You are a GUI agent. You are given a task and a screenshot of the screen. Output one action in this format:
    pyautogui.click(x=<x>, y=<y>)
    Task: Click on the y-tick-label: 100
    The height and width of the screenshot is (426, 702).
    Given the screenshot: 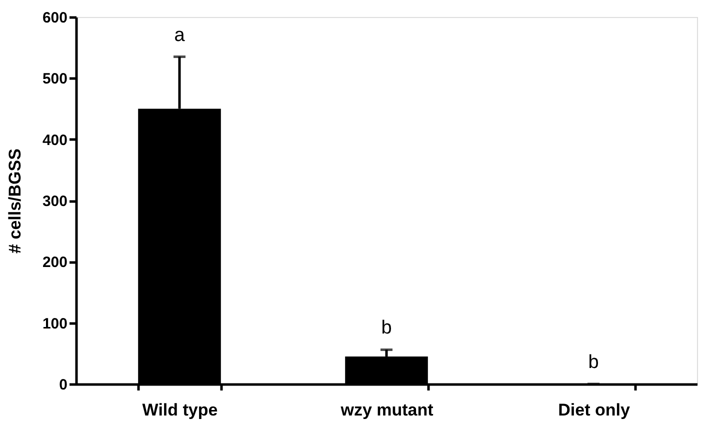 What is the action you would take?
    pyautogui.click(x=55, y=323)
    